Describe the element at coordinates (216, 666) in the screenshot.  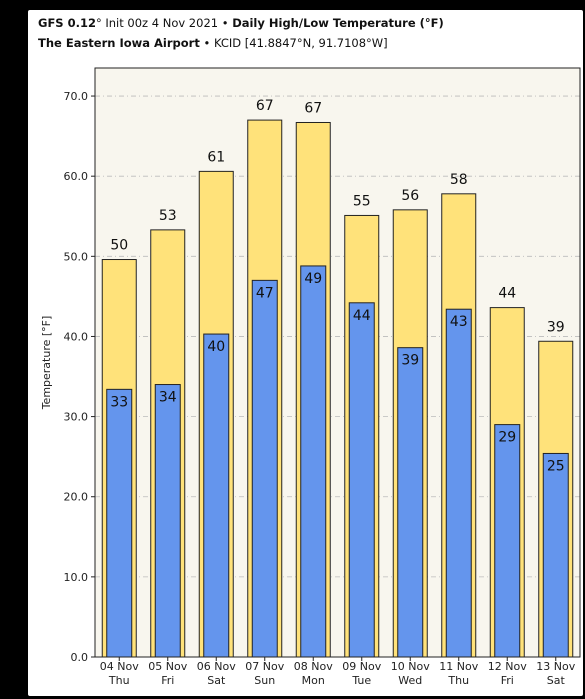
I see `x-tick-date: 06 Nov` at that location.